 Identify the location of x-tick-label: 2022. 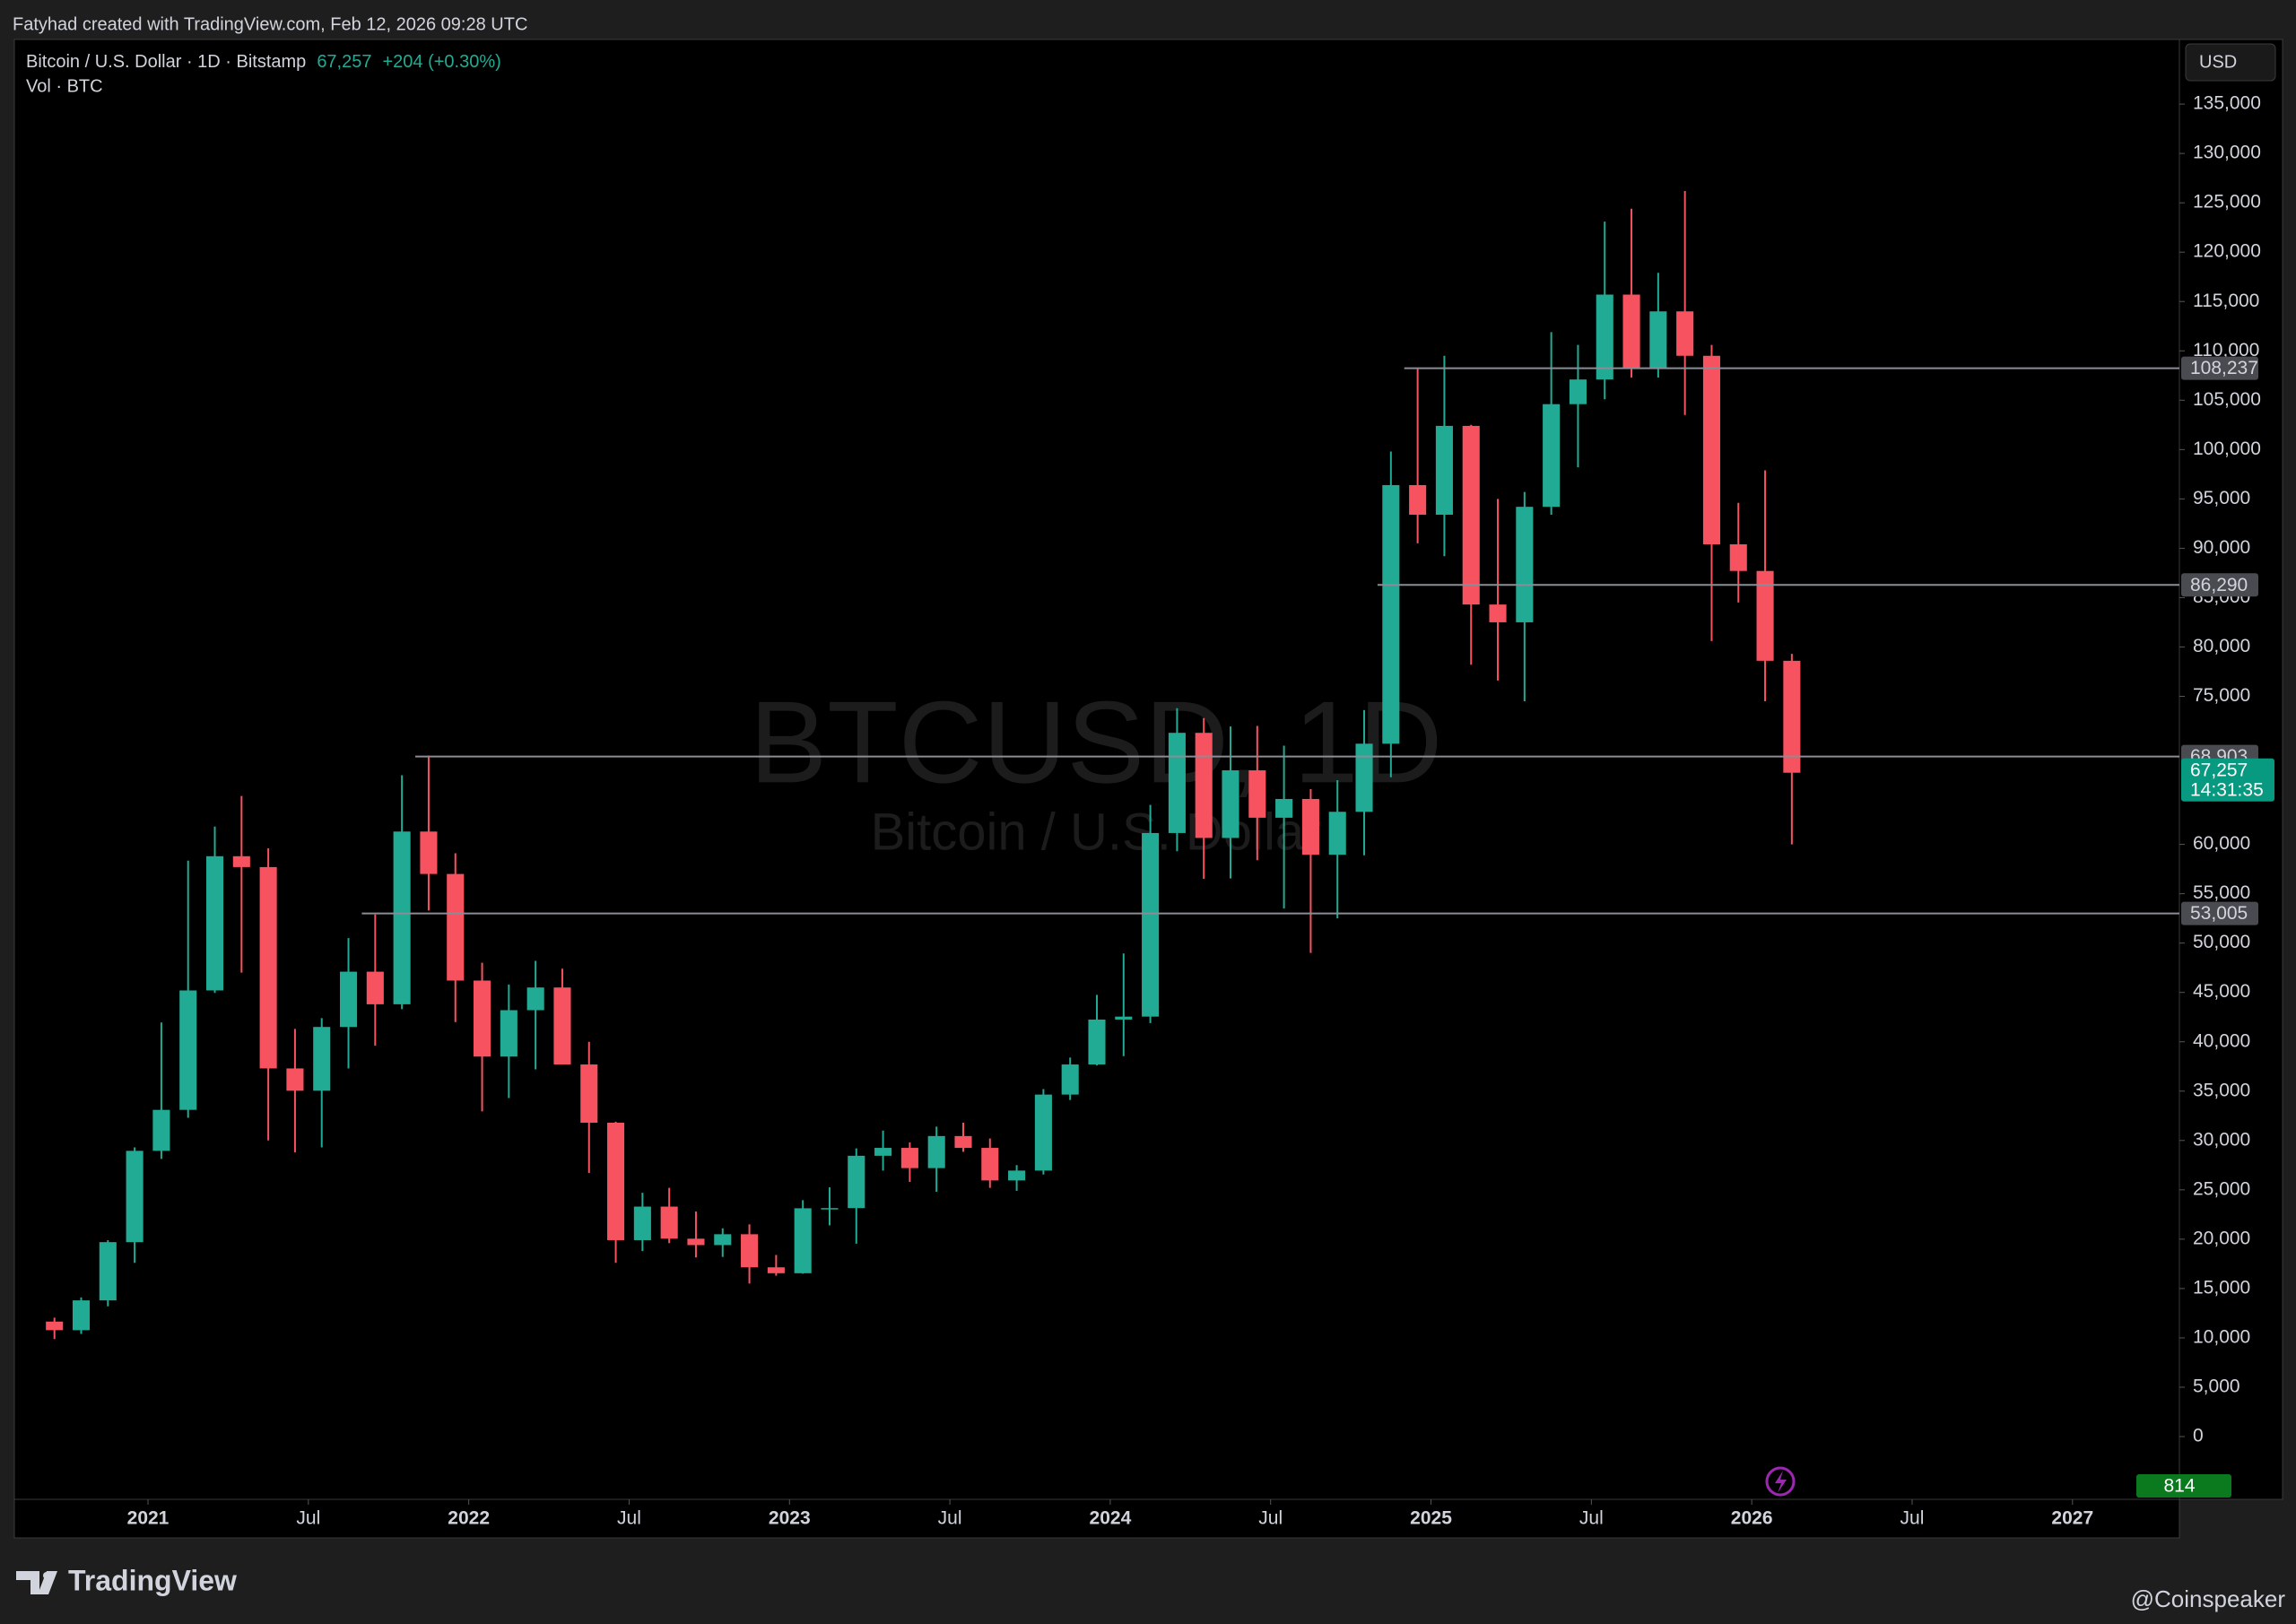
(469, 1518).